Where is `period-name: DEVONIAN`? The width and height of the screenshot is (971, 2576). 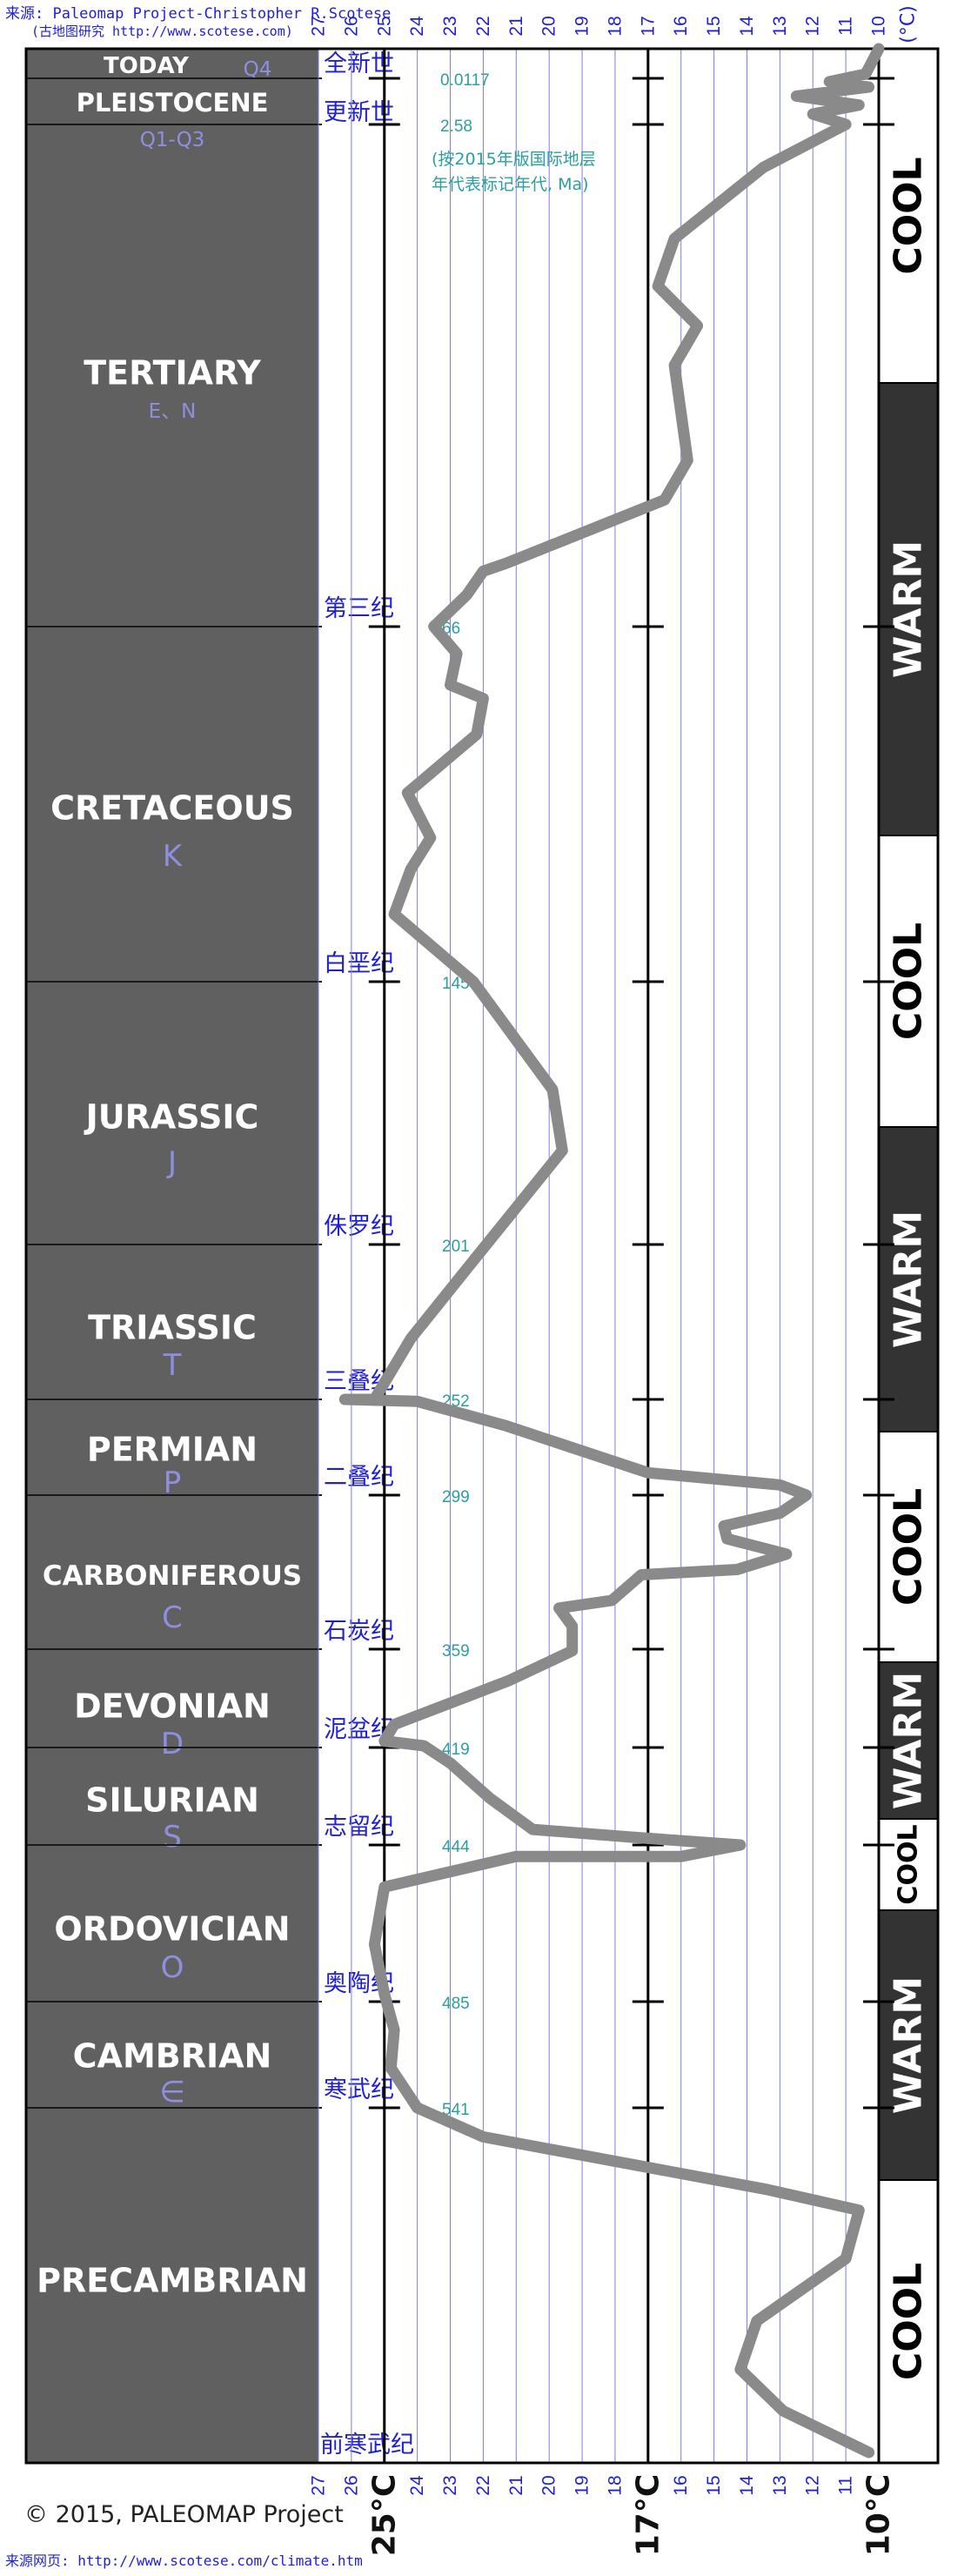
period-name: DEVONIAN is located at coordinates (172, 1706).